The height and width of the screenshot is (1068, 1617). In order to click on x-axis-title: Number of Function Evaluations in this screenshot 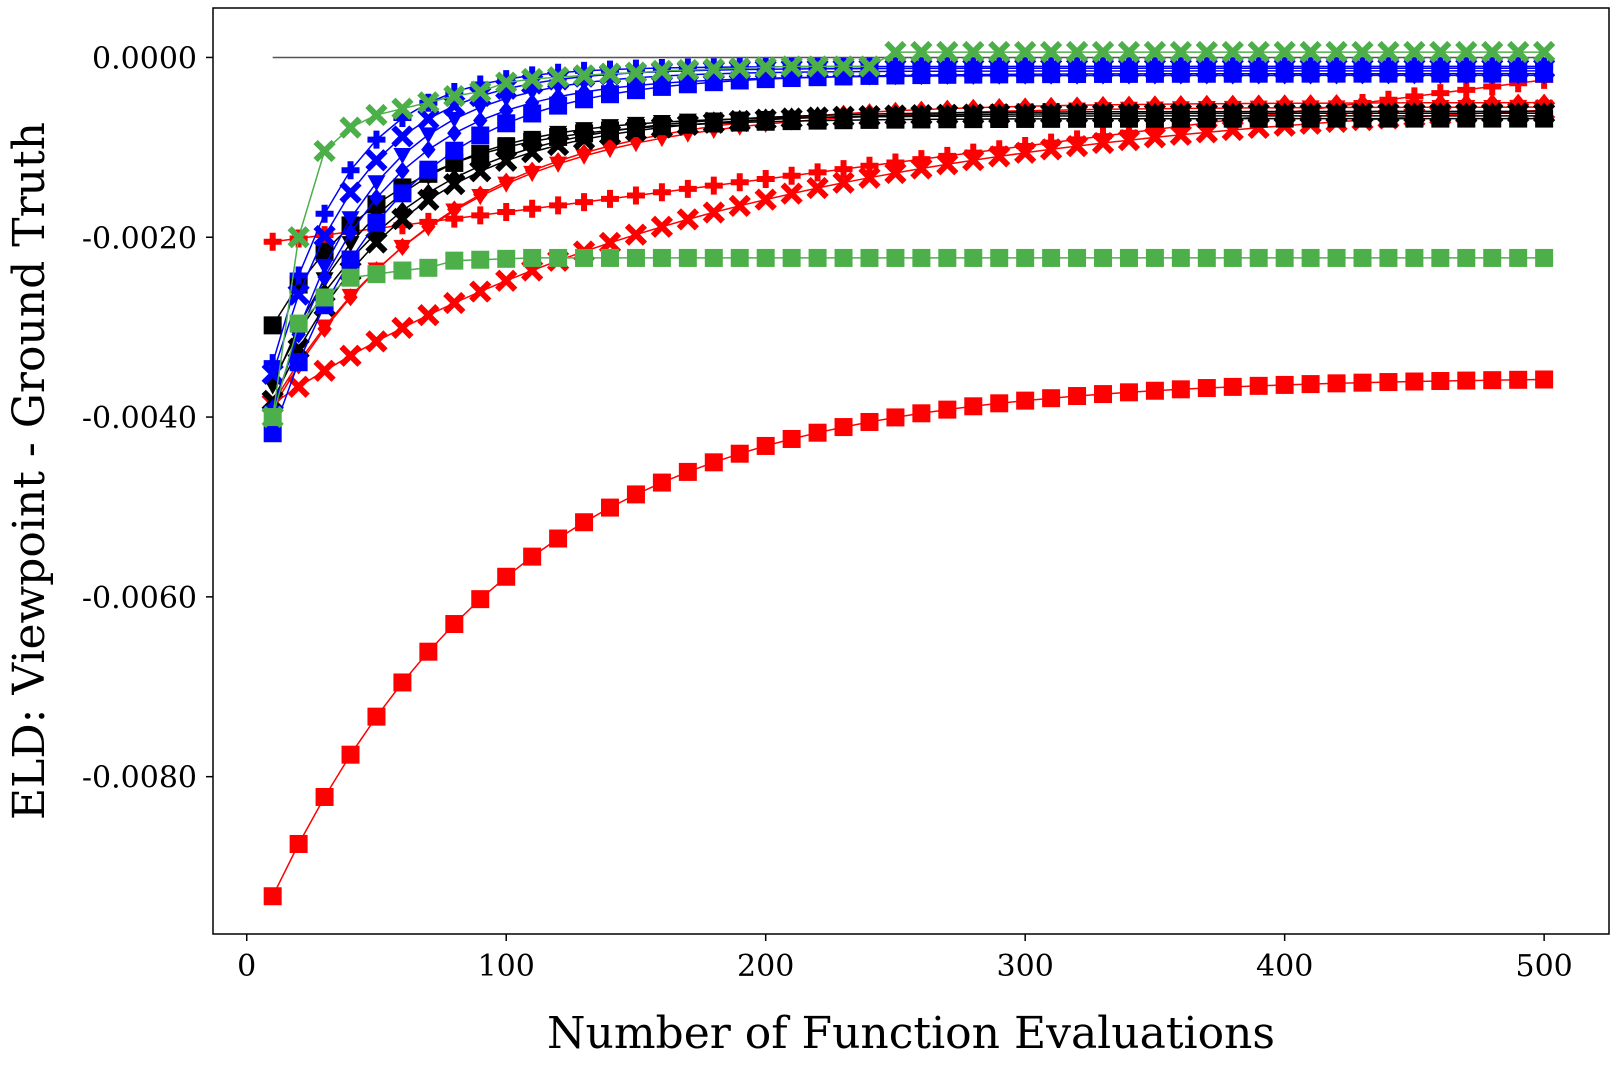, I will do `click(911, 1033)`.